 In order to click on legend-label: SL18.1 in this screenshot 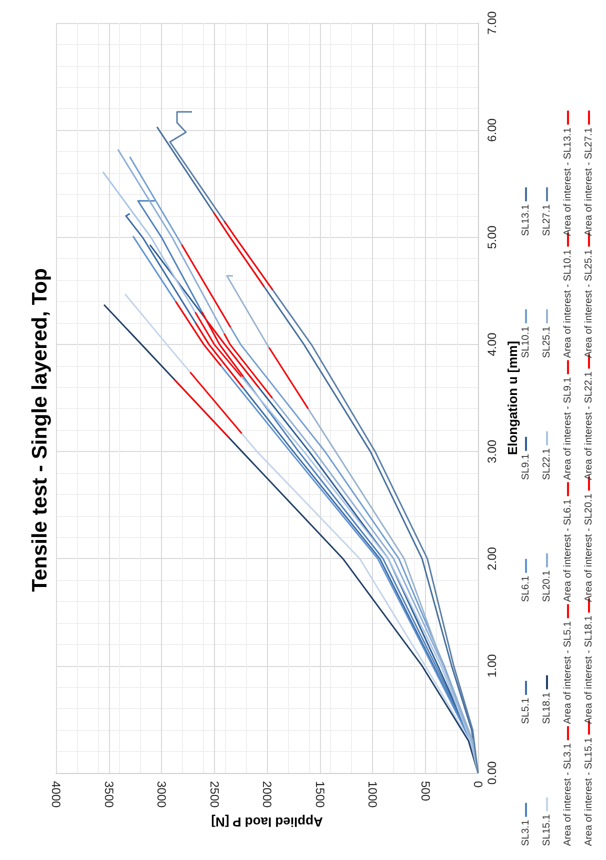, I will do `click(547, 708)`.